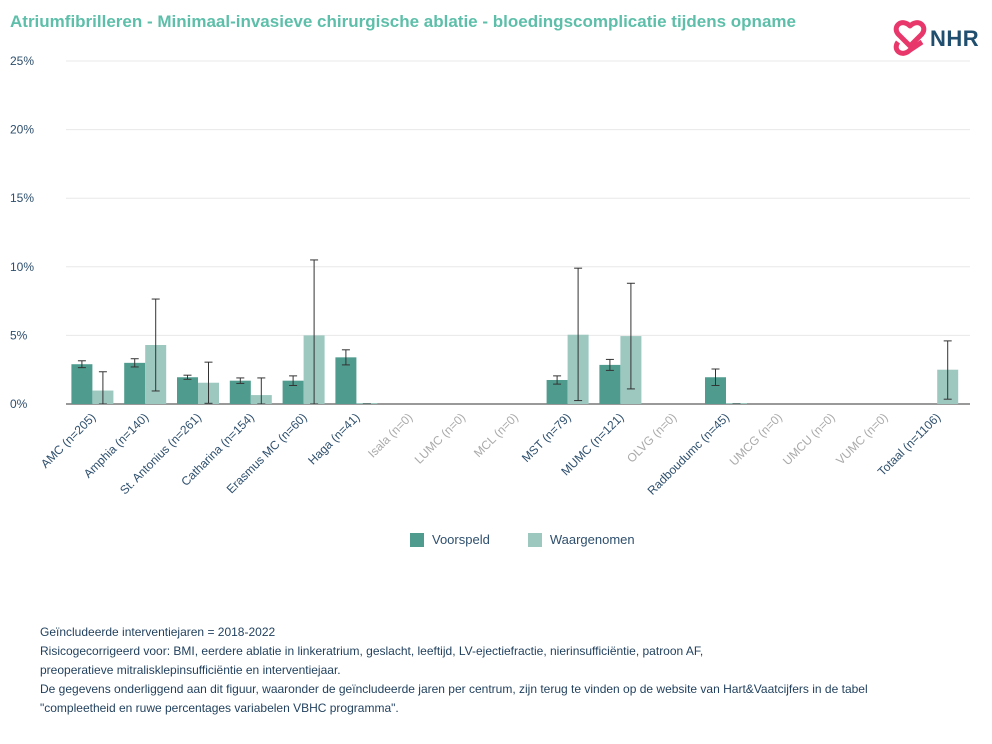  What do you see at coordinates (22, 267) in the screenshot?
I see `y-tick-label: 10%` at bounding box center [22, 267].